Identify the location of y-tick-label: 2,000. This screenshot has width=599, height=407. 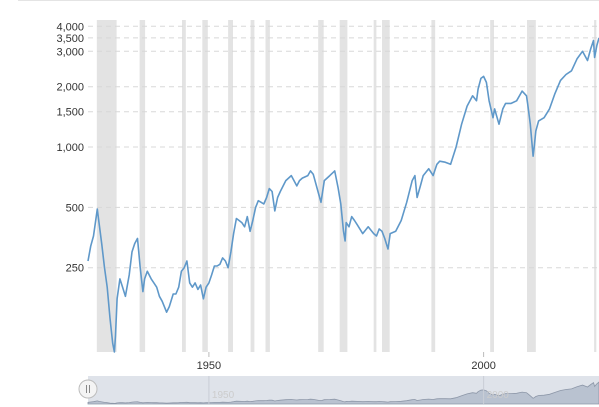
(70, 88).